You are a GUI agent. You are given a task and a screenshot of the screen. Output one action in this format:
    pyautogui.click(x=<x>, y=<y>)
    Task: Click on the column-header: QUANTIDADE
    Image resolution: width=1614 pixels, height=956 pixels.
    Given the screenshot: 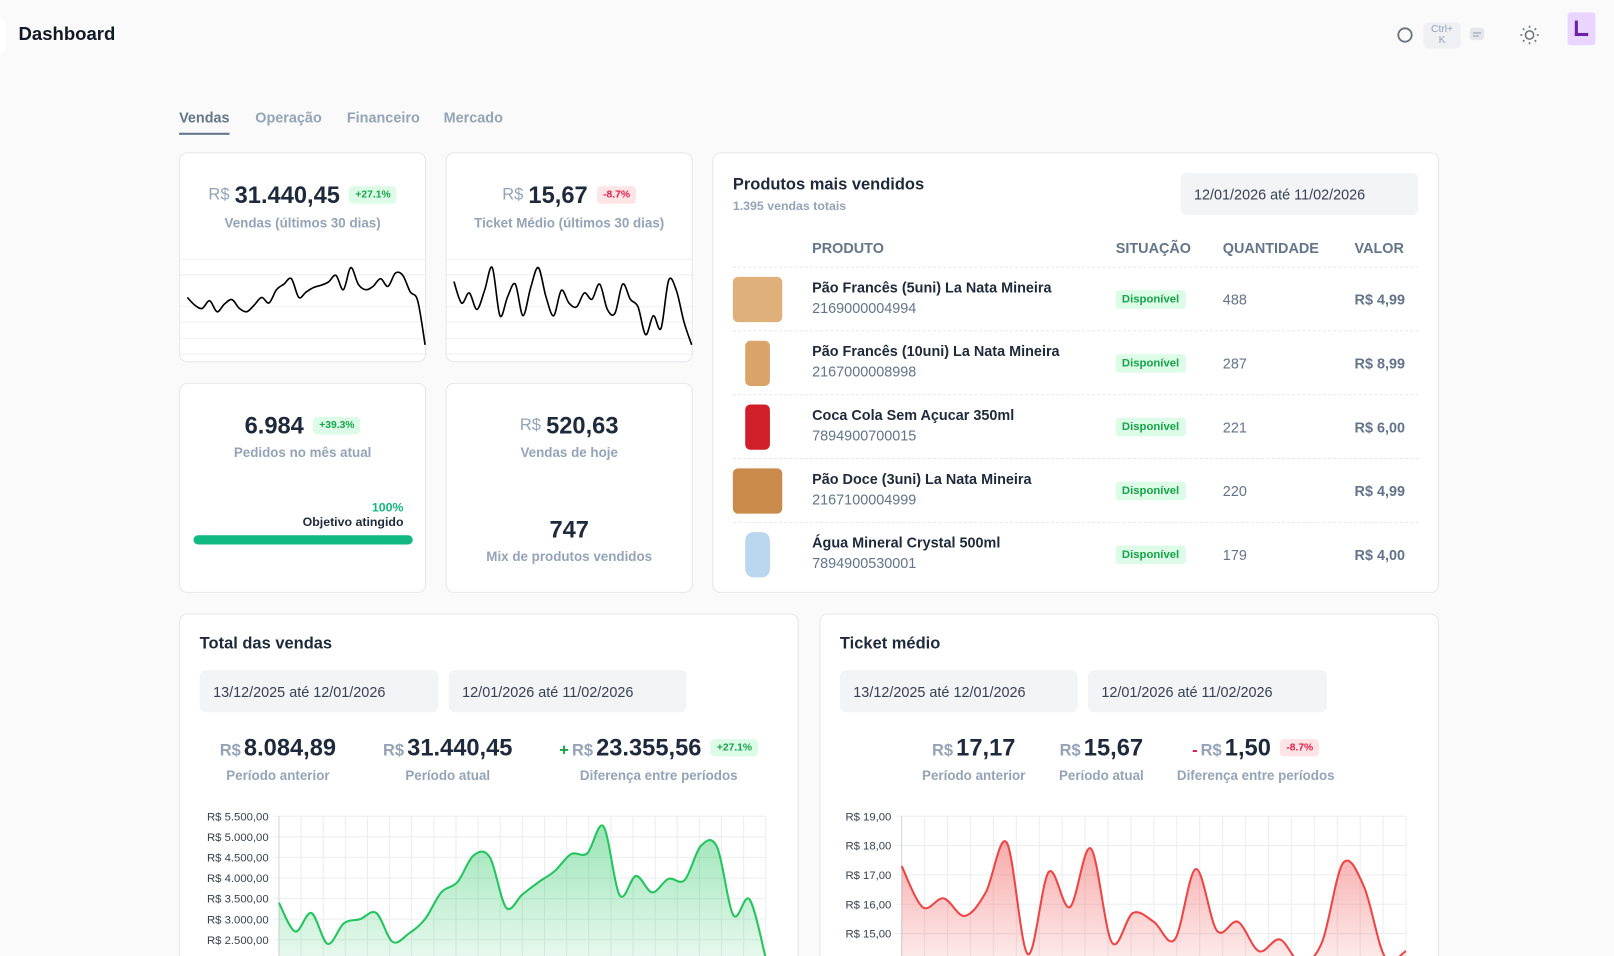 What is the action you would take?
    pyautogui.click(x=1270, y=248)
    